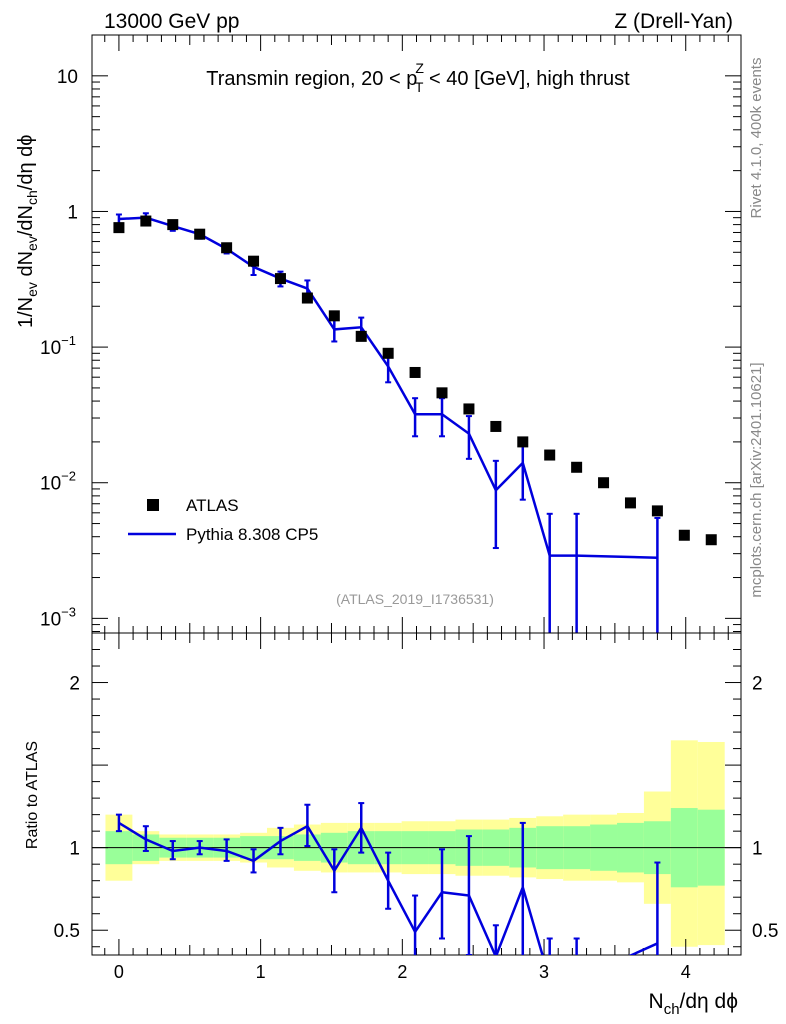 The image size is (786, 1024). I want to click on ratio-y-tick-label-right: 0.5, so click(765, 931).